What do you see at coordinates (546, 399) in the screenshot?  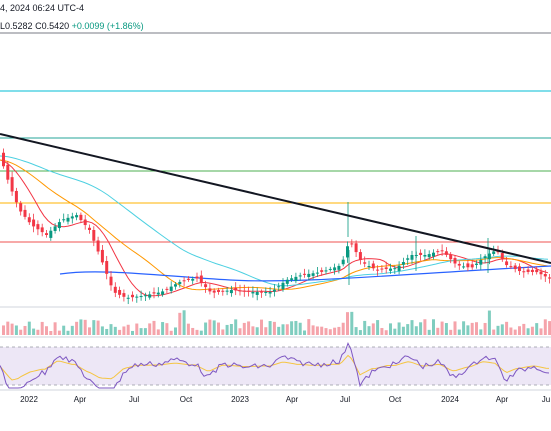 I see `time-axis-label: Ju` at bounding box center [546, 399].